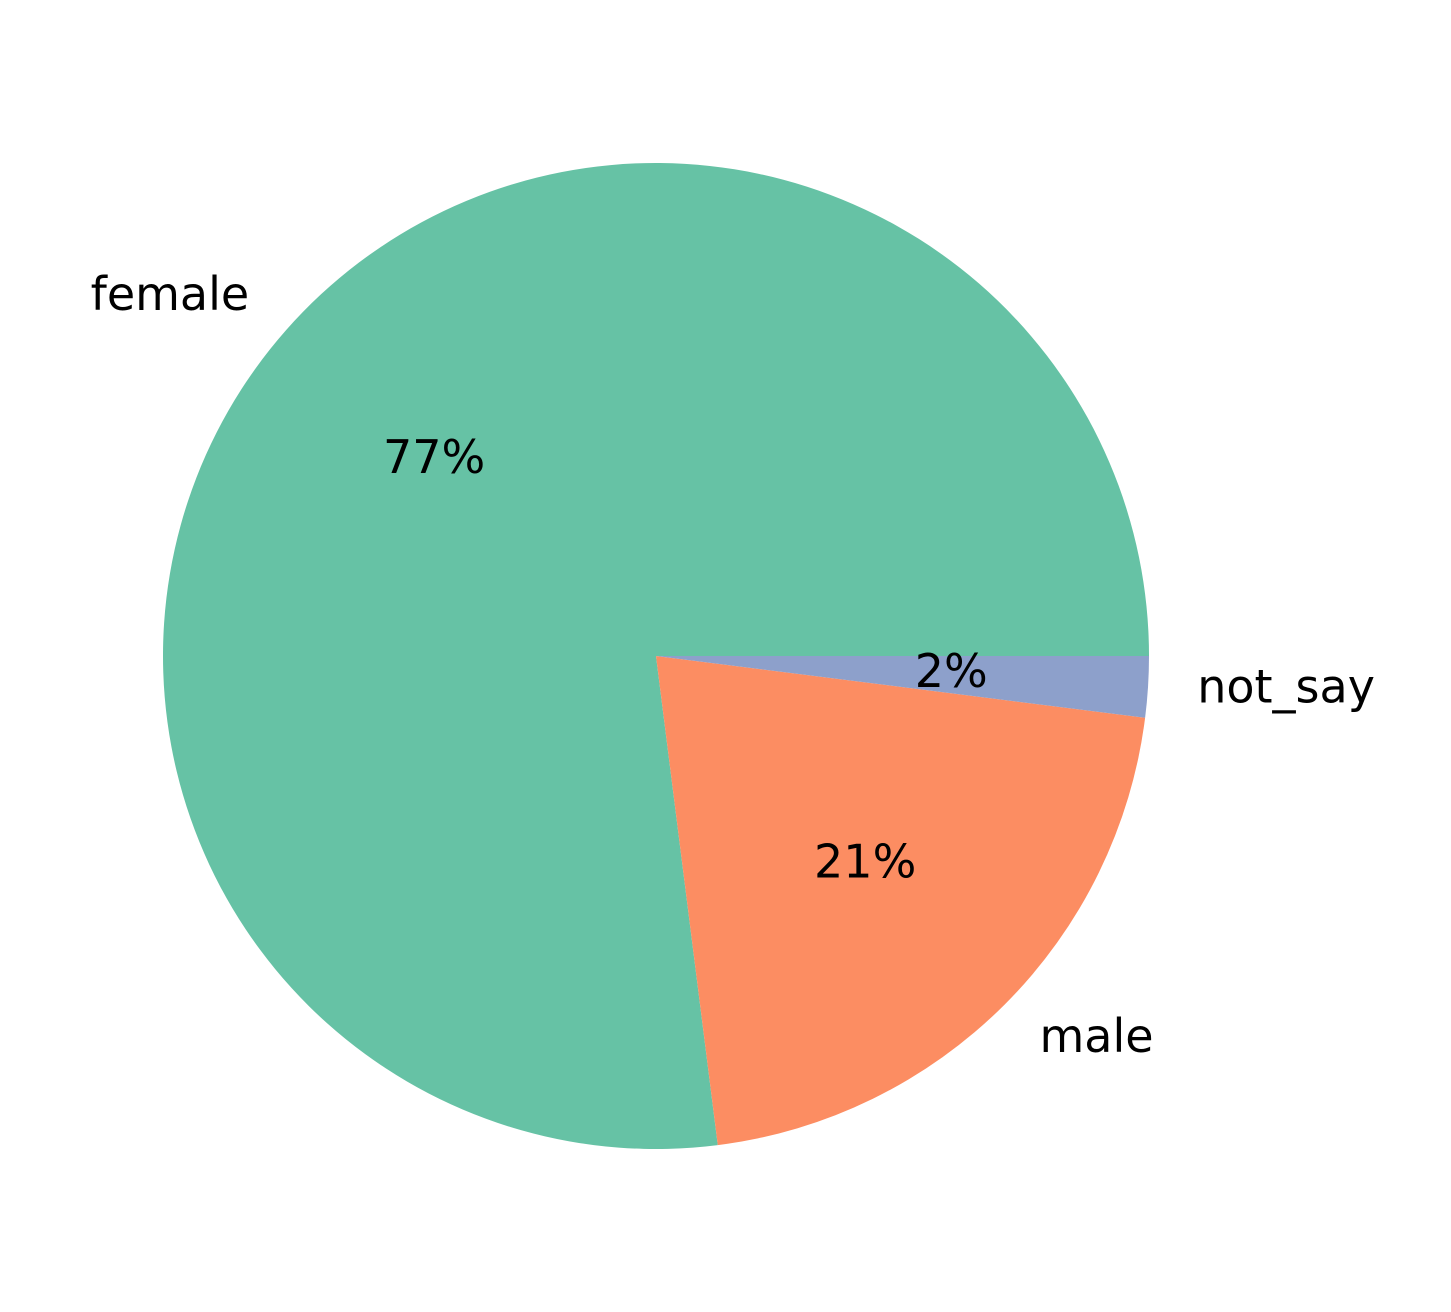 The height and width of the screenshot is (1312, 1451). What do you see at coordinates (1286, 687) in the screenshot?
I see `category-label: not_say` at bounding box center [1286, 687].